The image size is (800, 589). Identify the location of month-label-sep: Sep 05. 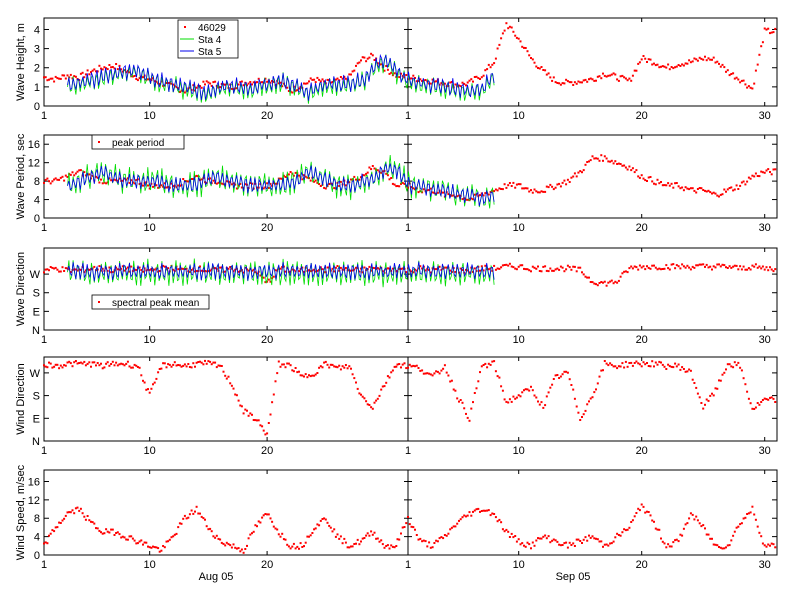
(573, 577).